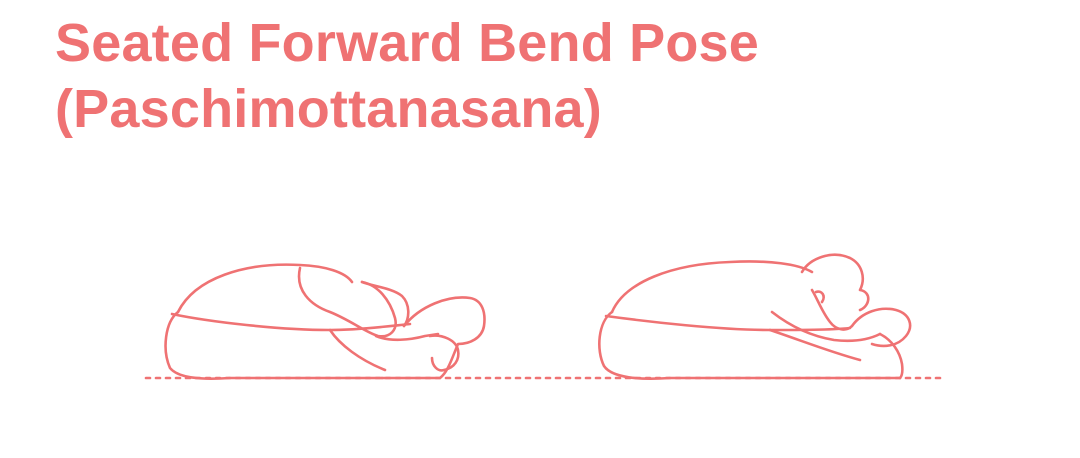 This screenshot has width=1080, height=458. I want to click on title-line-1: Seated Forward Bend Pose, so click(407, 43).